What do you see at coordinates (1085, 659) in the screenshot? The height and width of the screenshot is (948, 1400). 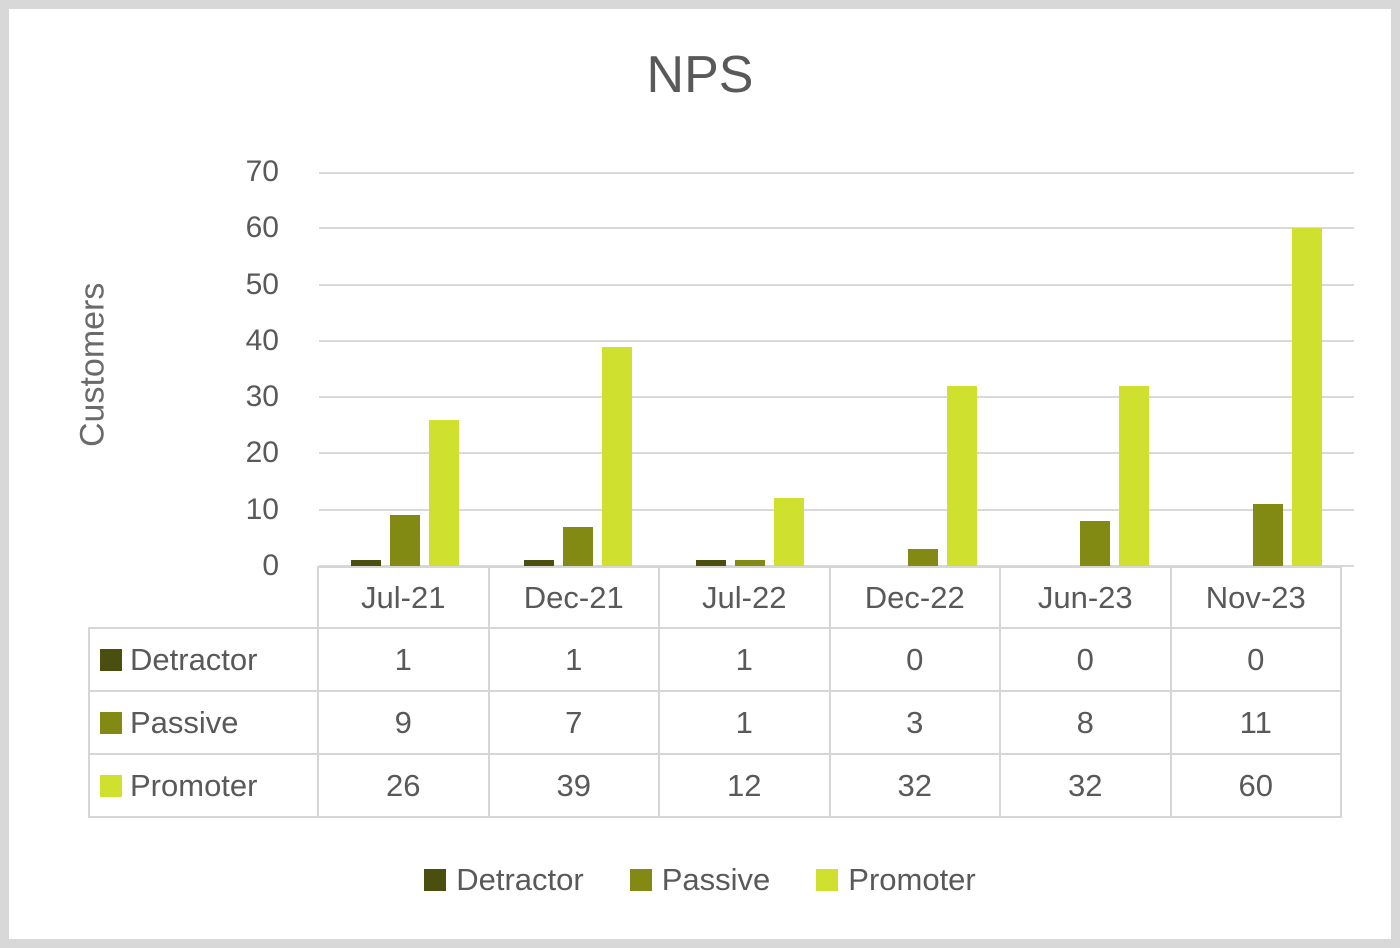 I see `table-value-detractor-Jun-23: 0` at bounding box center [1085, 659].